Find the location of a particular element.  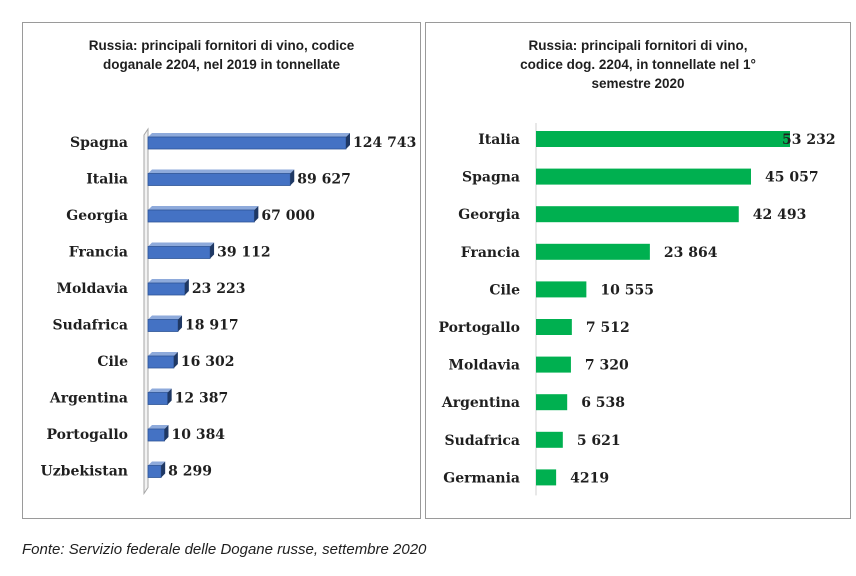

value-label-argentina: 12 387 is located at coordinates (202, 399).